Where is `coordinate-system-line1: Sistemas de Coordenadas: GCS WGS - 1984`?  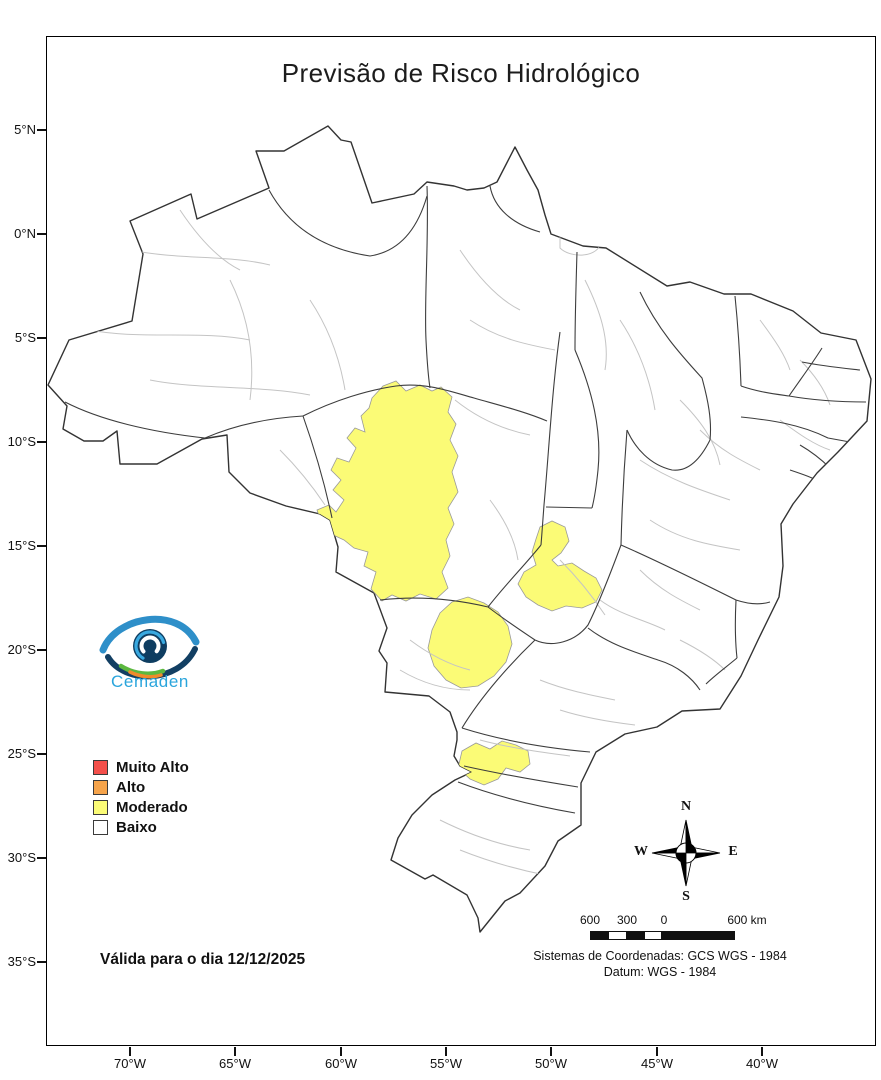 coordinate-system-line1: Sistemas de Coordenadas: GCS WGS - 1984 is located at coordinates (660, 956).